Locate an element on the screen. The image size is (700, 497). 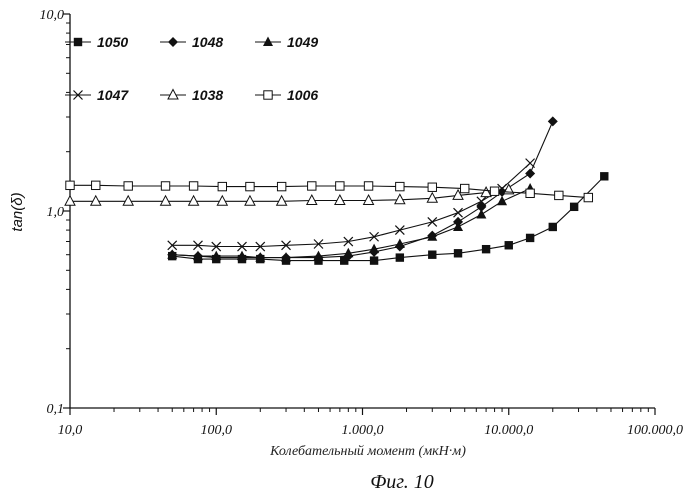
x-tick-label: 10.000,0 is located at coordinates (508, 430).